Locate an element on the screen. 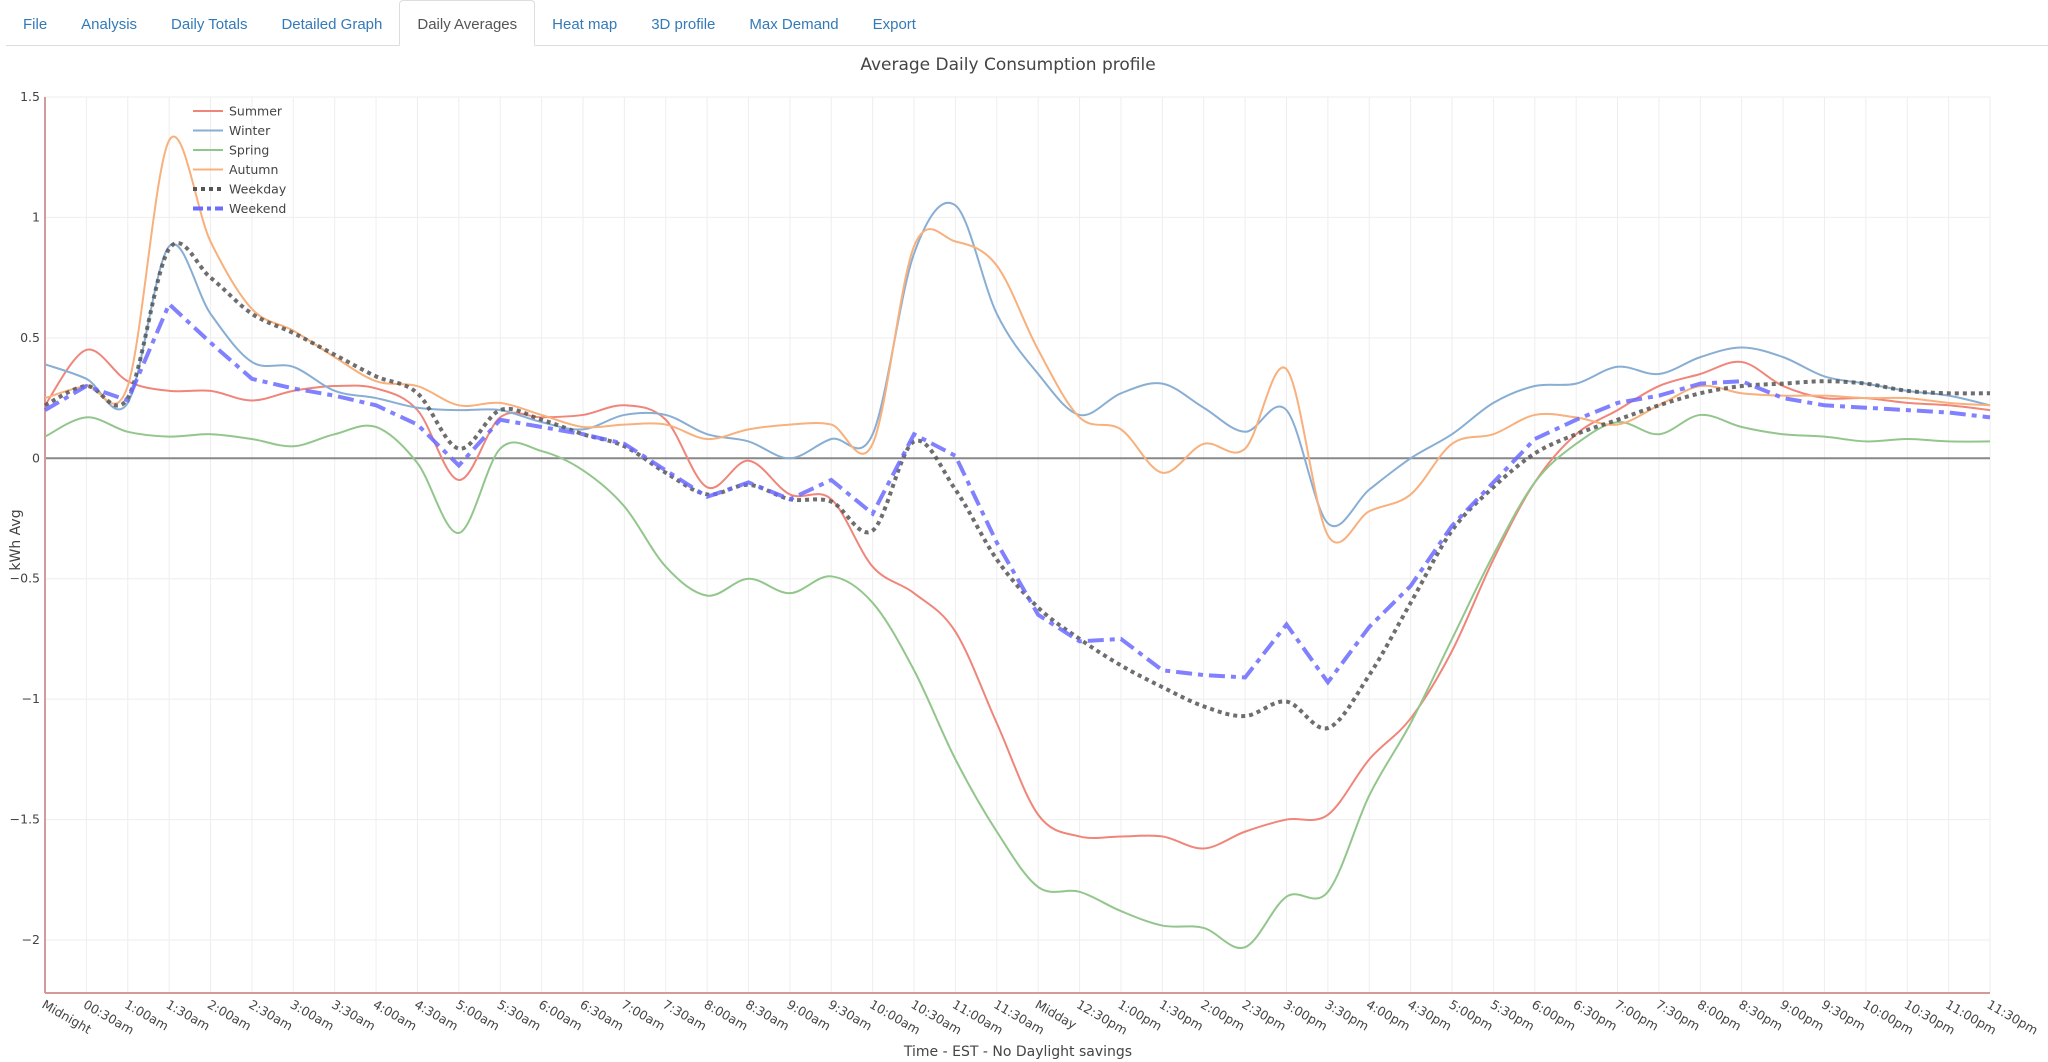  legend-item-spring: Spring is located at coordinates (231, 150).